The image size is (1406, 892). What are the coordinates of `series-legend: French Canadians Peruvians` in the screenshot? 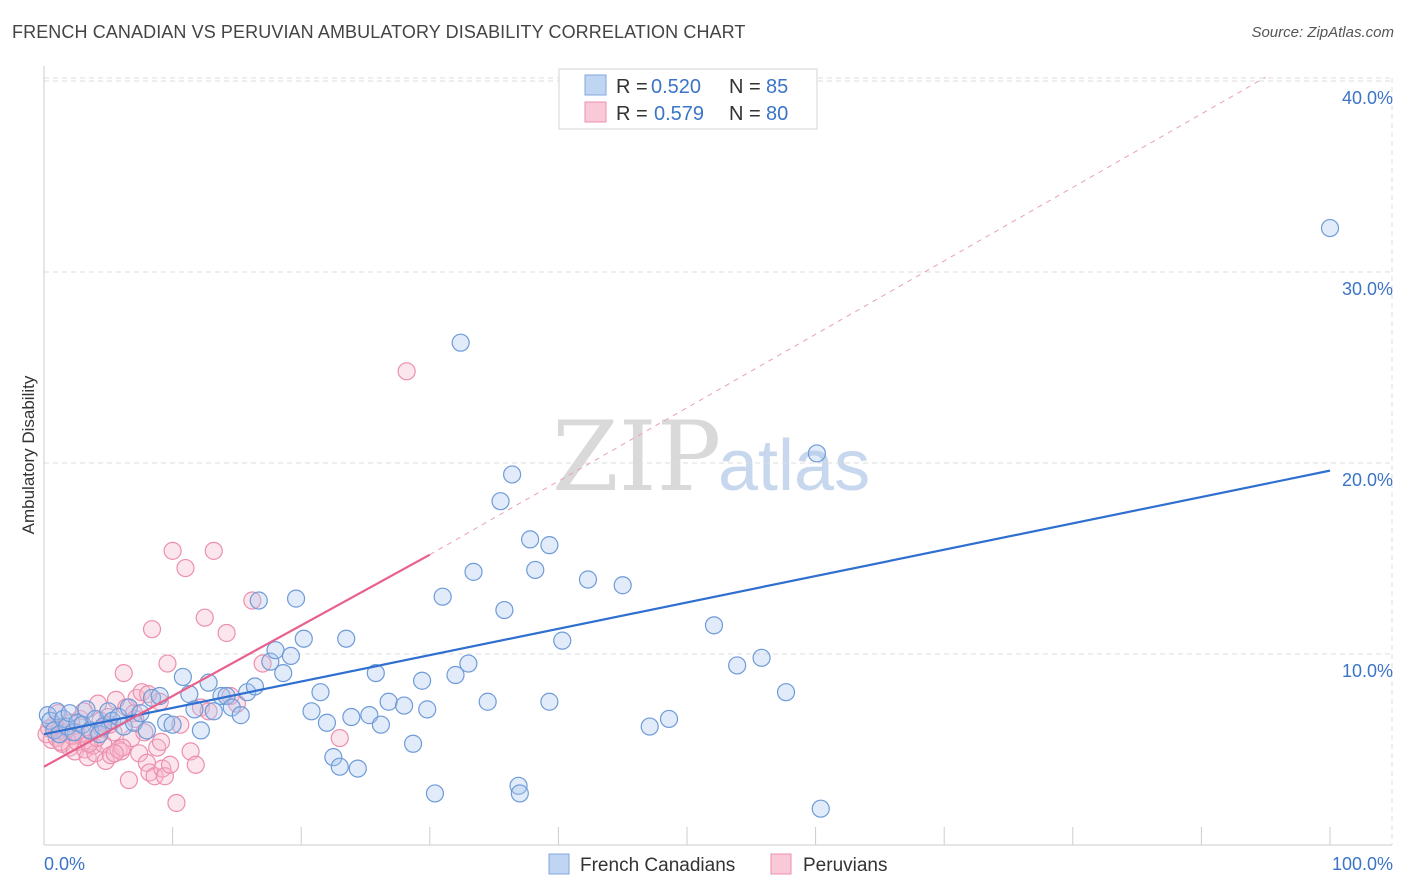 It's located at (718, 864).